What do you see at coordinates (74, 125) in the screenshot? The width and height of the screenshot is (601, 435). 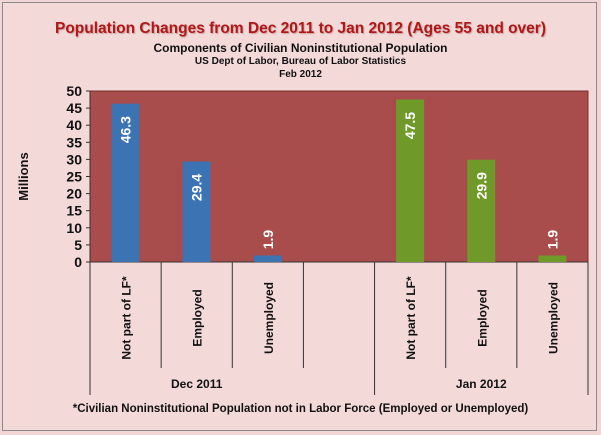 I see `y-tick-label: 40` at bounding box center [74, 125].